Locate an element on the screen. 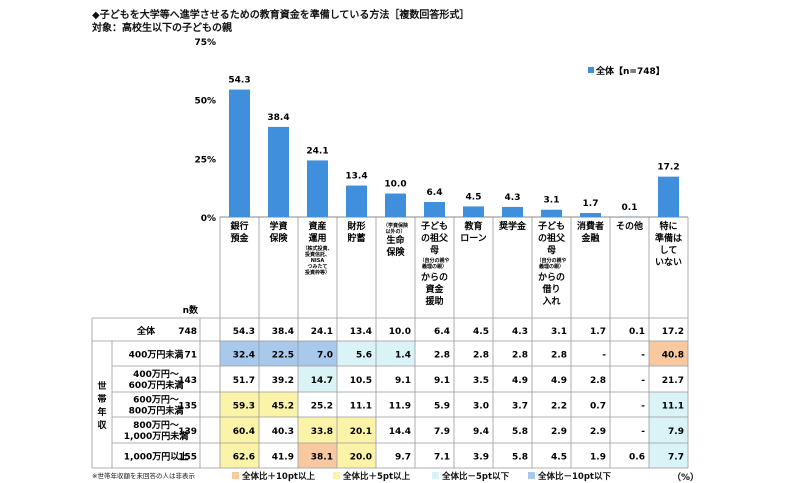 Image resolution: width=800 pixels, height=483 pixels. legend-swatch-lo5 is located at coordinates (435, 475).